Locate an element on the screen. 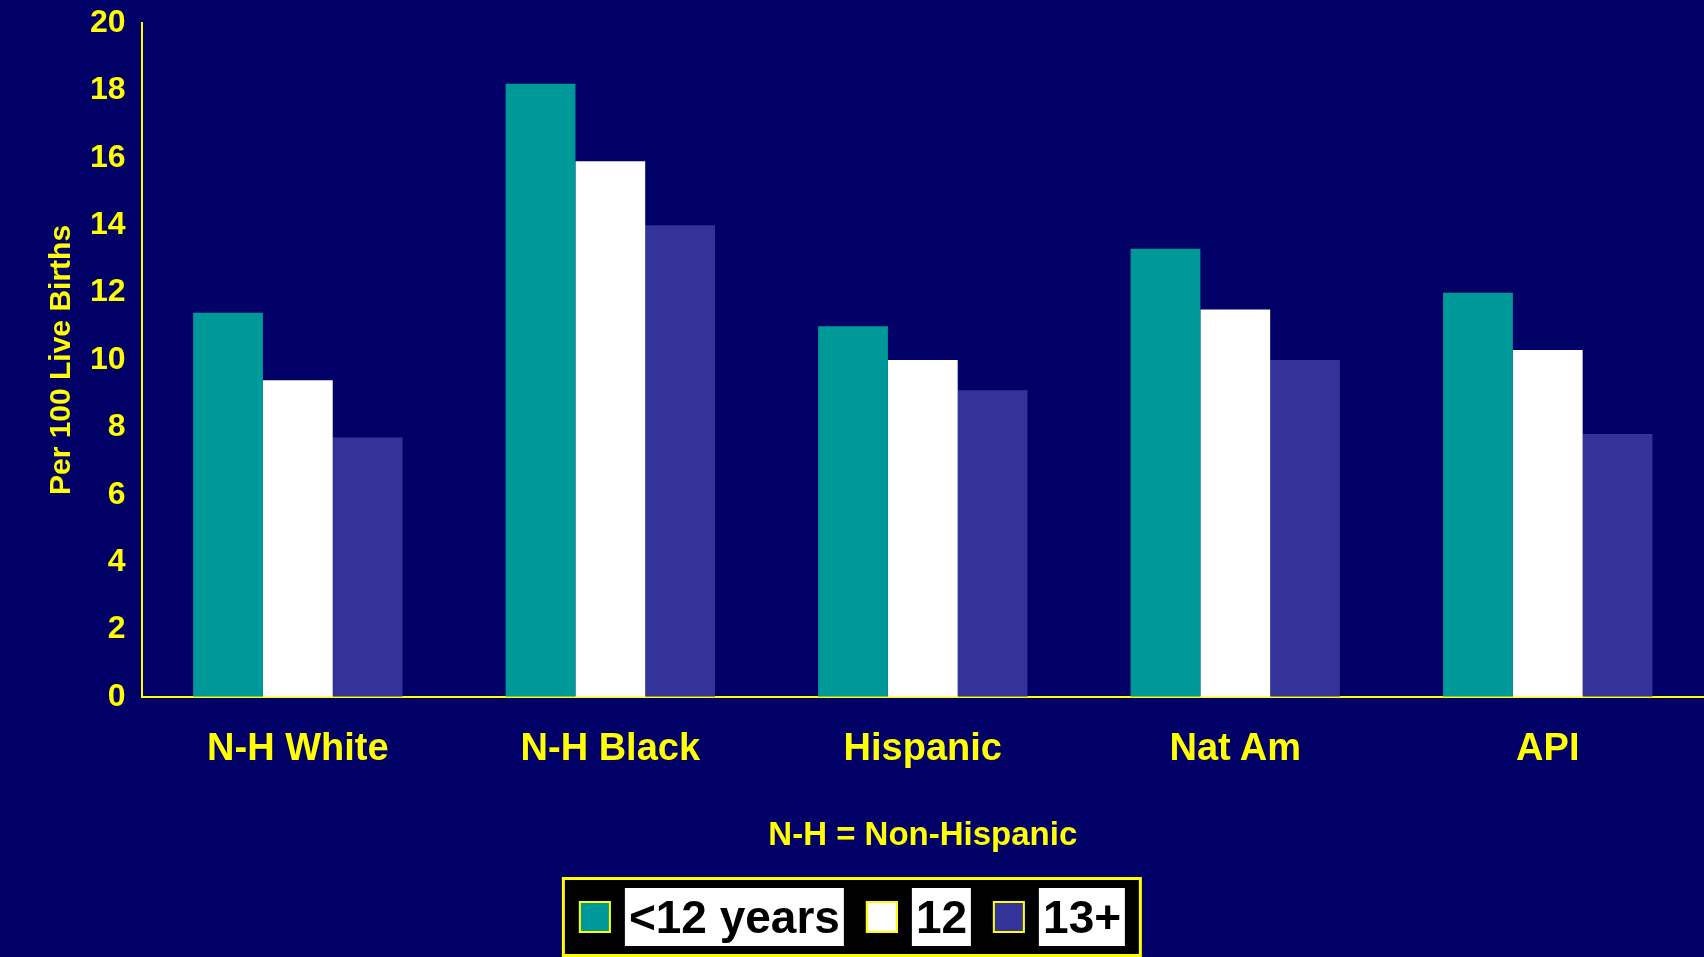 Image resolution: width=1704 pixels, height=957 pixels. y-tick-label: 4 is located at coordinates (116, 559).